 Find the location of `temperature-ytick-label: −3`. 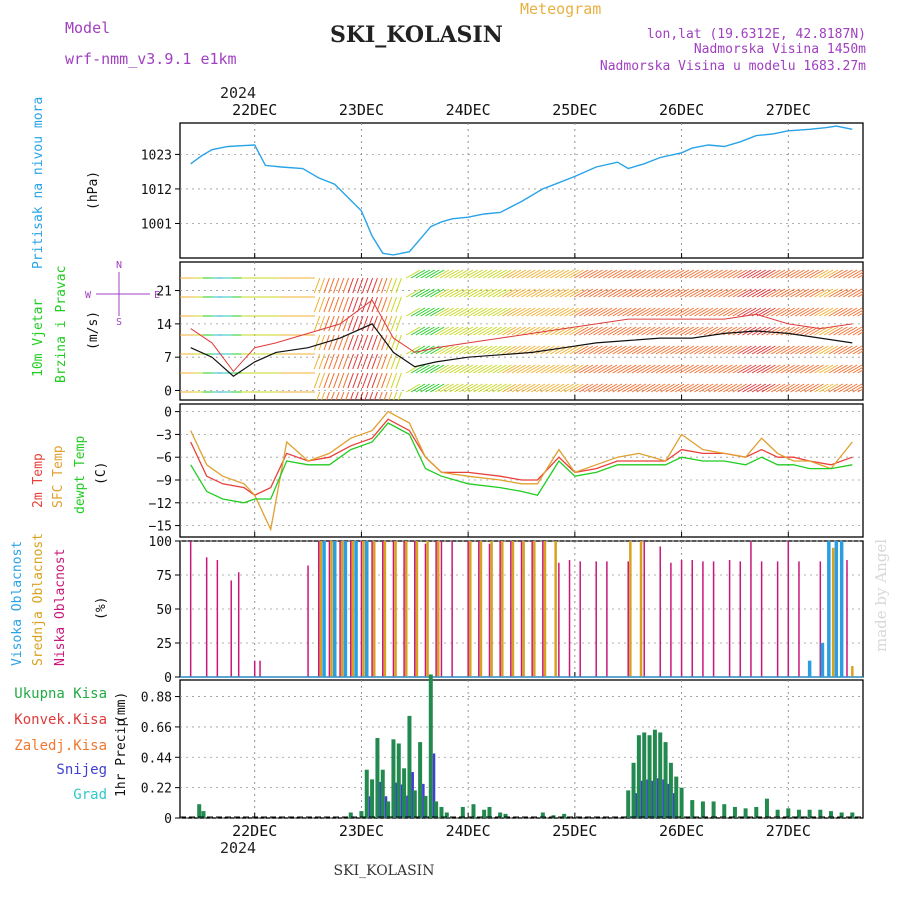

temperature-ytick-label: −3 is located at coordinates (164, 435).